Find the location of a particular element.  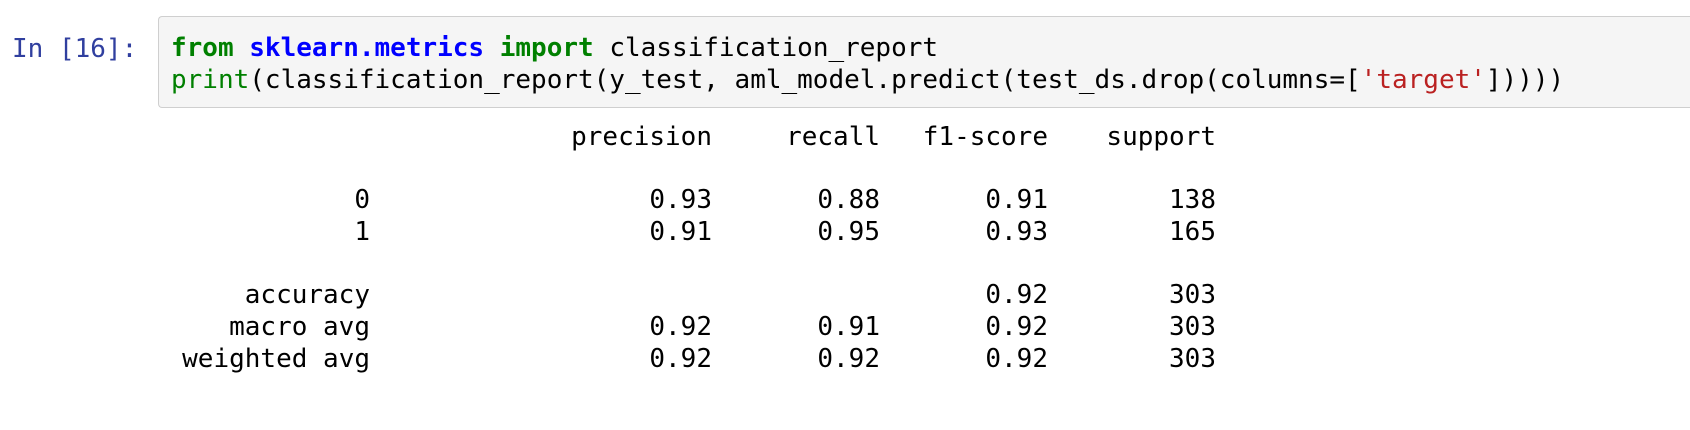

row-recall: 0.95 is located at coordinates (848, 232).